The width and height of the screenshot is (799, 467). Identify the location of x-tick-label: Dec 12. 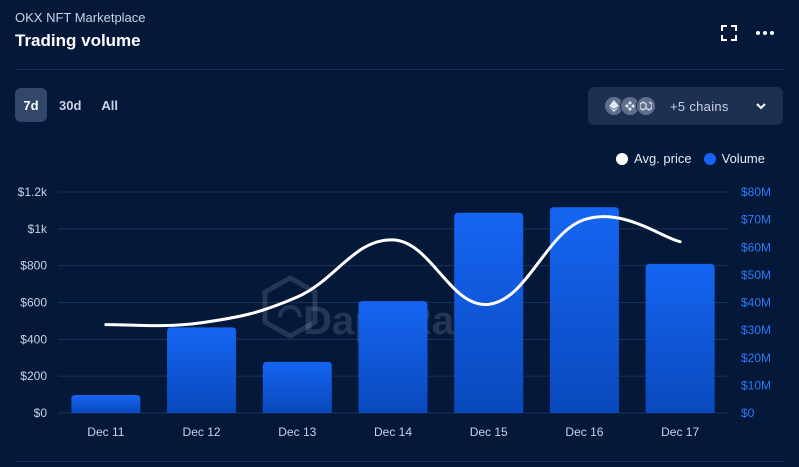
(202, 432).